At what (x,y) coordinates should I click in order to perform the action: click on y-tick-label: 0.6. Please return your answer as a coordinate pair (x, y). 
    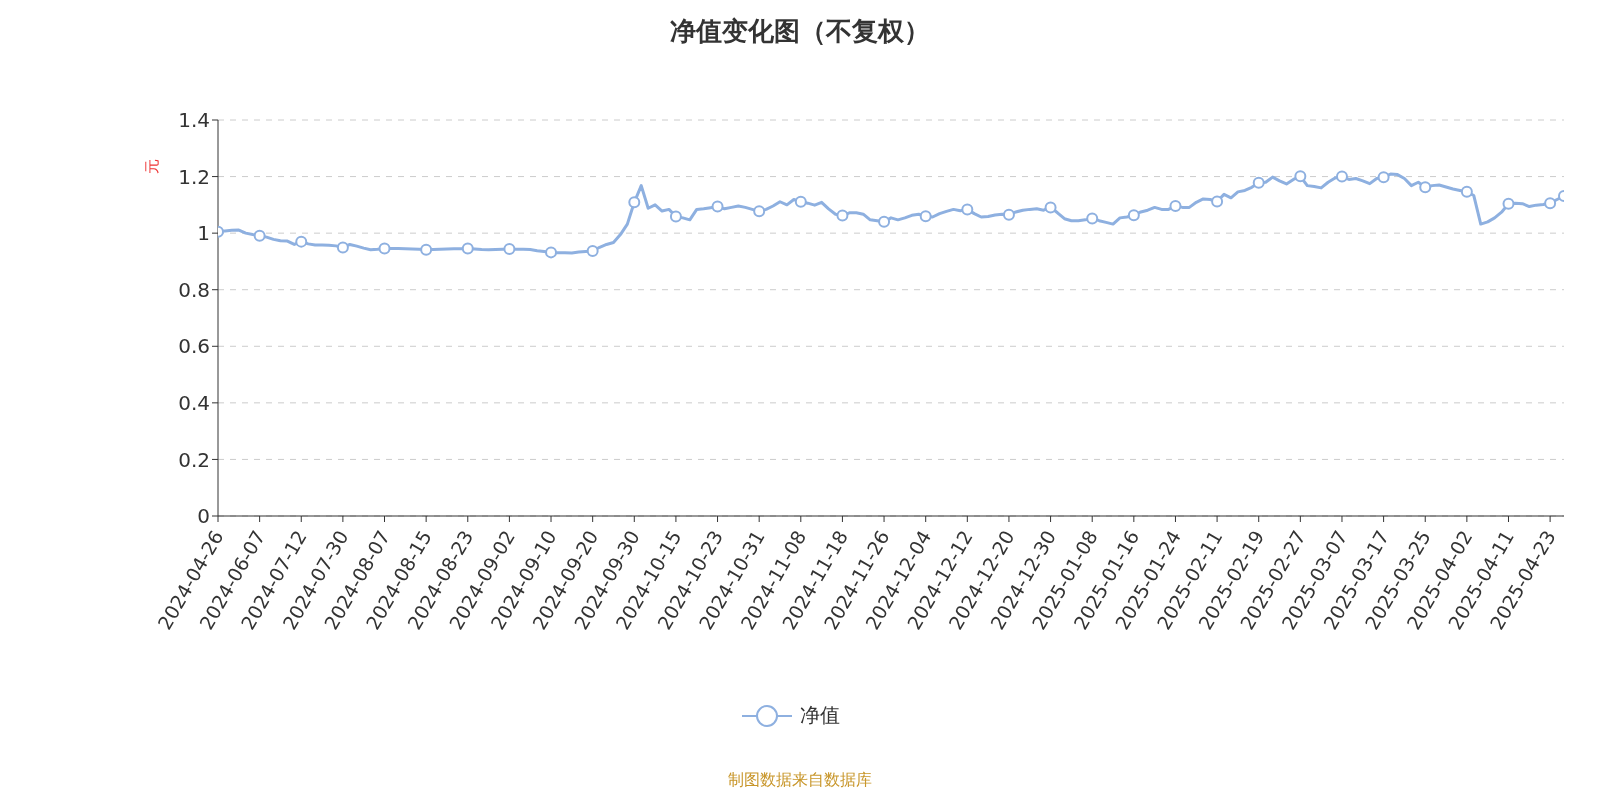
    Looking at the image, I should click on (194, 346).